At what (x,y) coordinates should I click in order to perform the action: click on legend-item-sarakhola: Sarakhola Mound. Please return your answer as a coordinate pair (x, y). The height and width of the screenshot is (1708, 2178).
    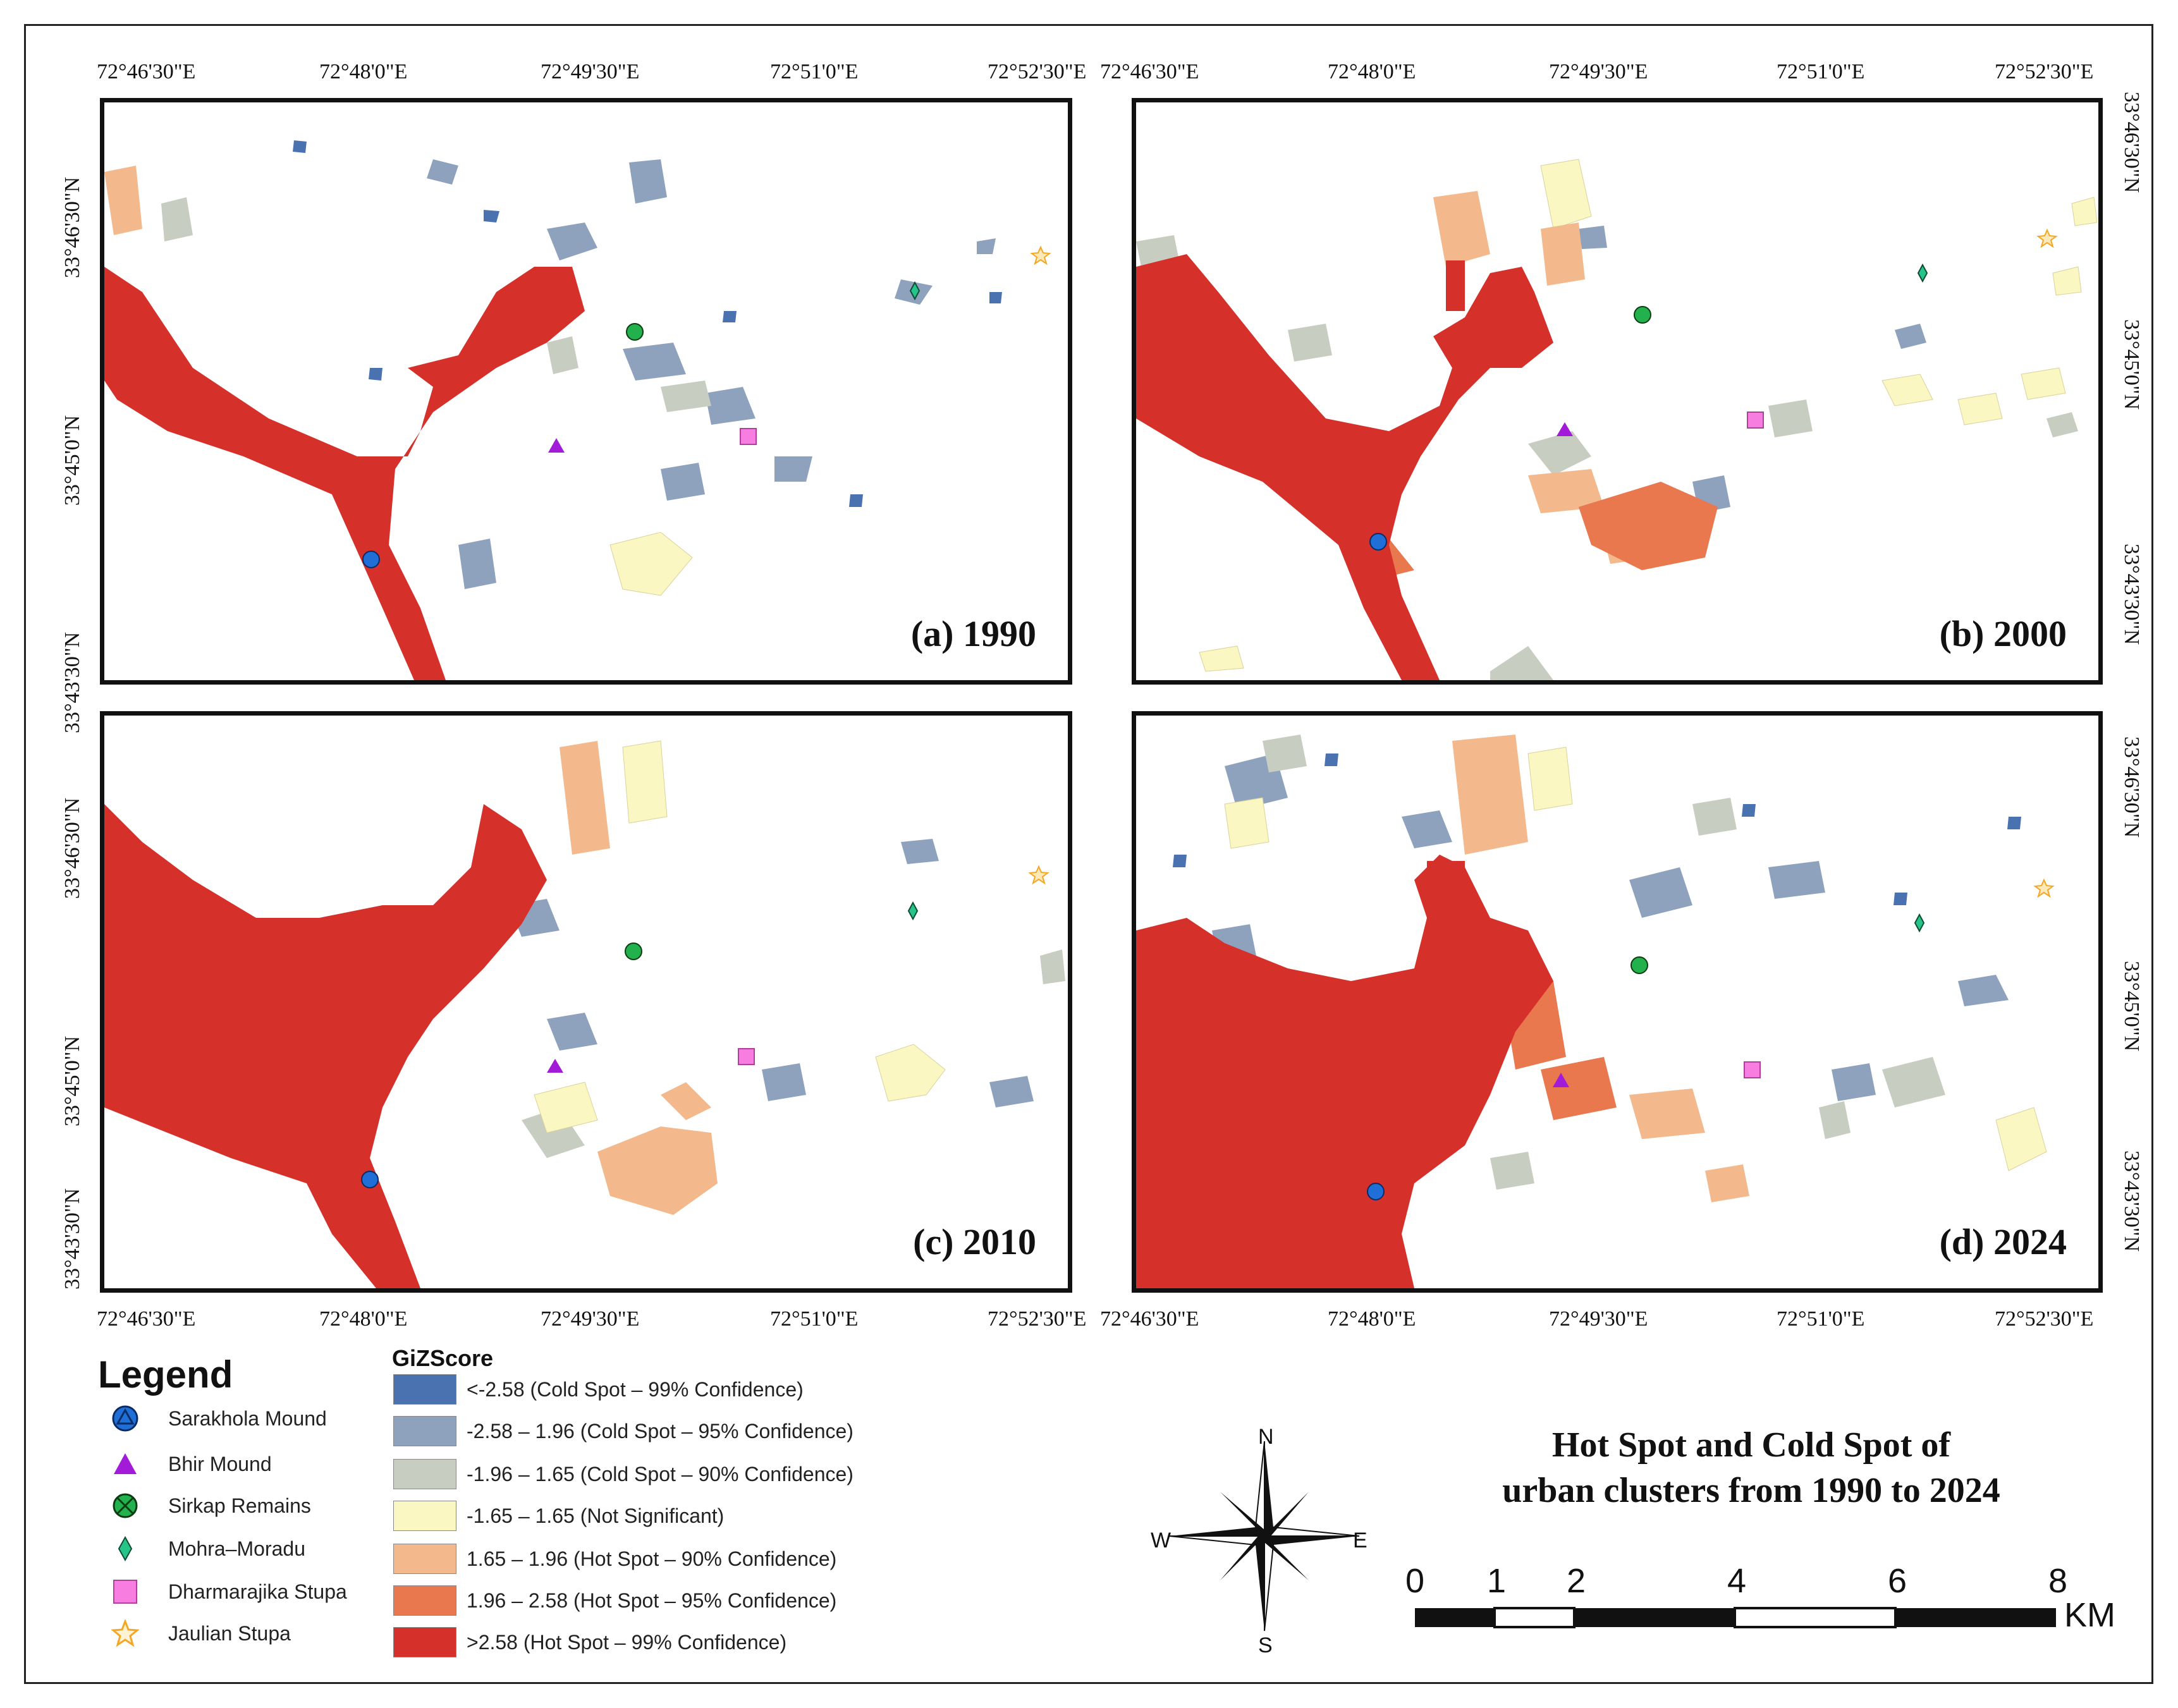
    Looking at the image, I should click on (217, 1418).